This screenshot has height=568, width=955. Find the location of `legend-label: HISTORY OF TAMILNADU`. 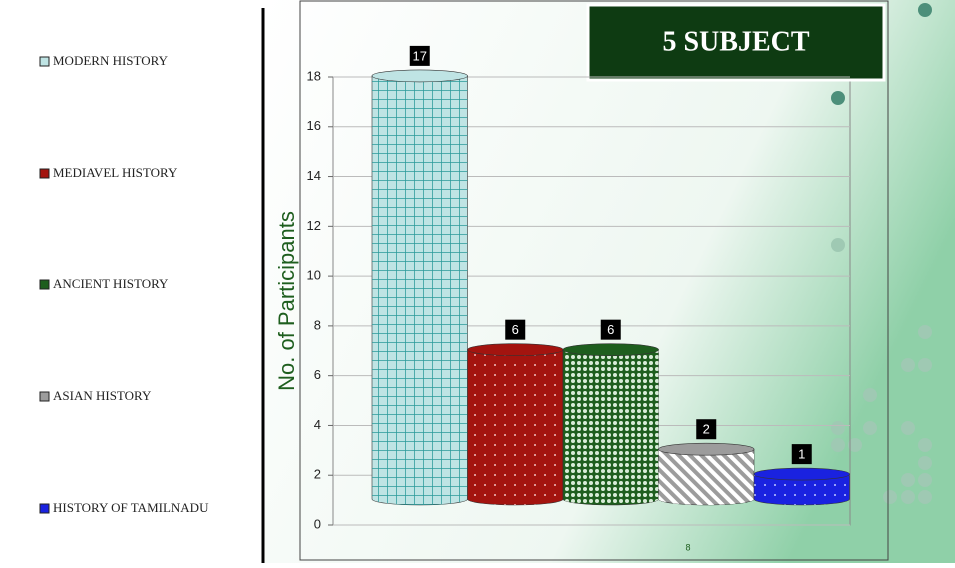

legend-label: HISTORY OF TAMILNADU is located at coordinates (131, 507).